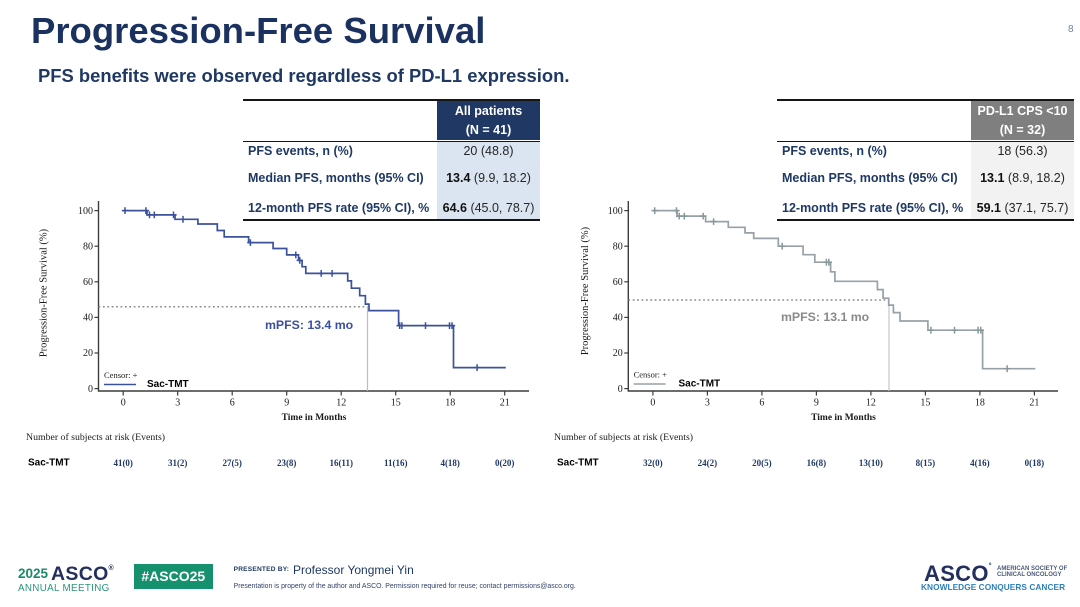  I want to click on svg-text: 0(18), so click(1035, 463).